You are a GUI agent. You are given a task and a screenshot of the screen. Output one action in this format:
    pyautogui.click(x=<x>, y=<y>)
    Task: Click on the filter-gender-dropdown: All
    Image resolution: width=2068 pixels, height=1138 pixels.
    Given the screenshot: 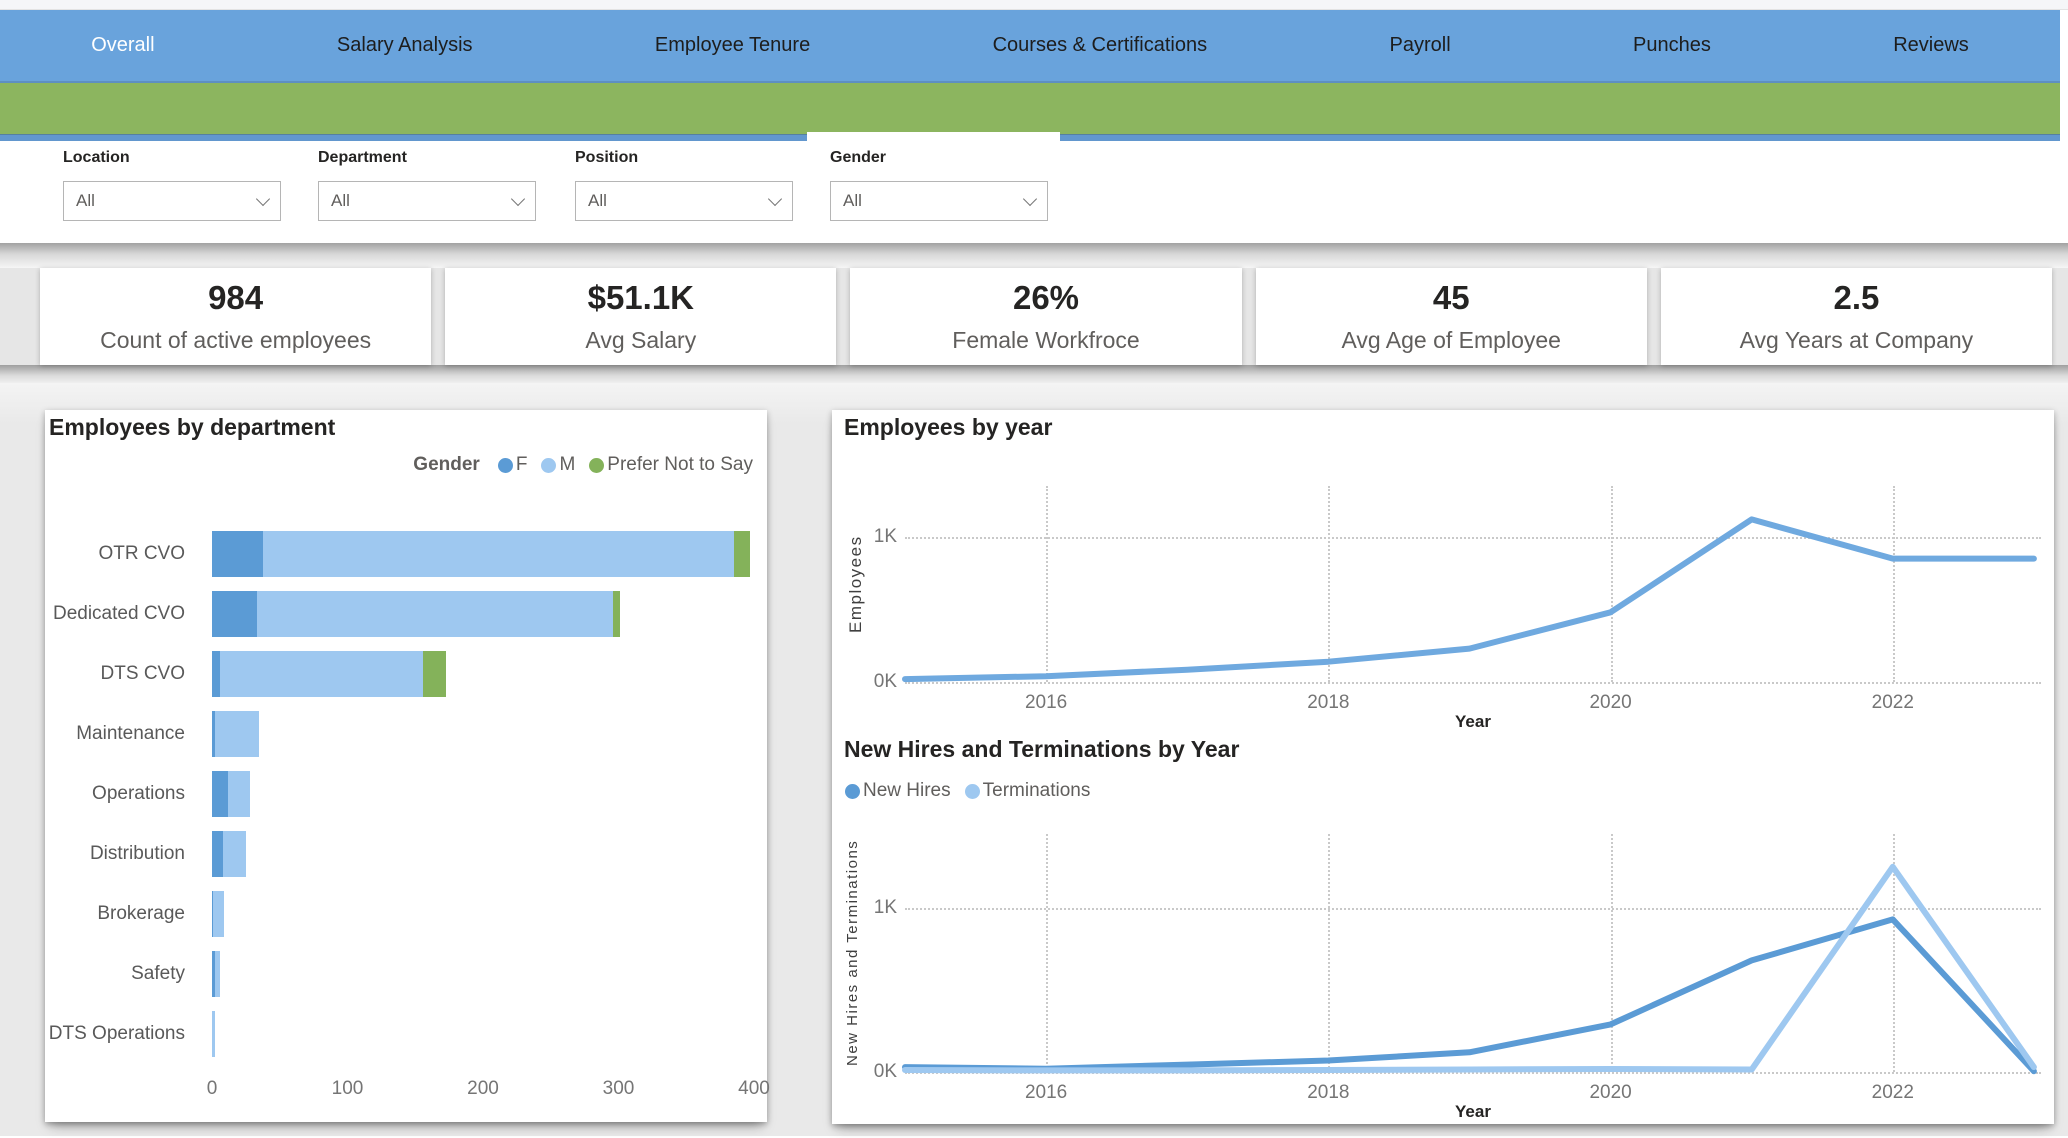 What is the action you would take?
    pyautogui.click(x=939, y=201)
    